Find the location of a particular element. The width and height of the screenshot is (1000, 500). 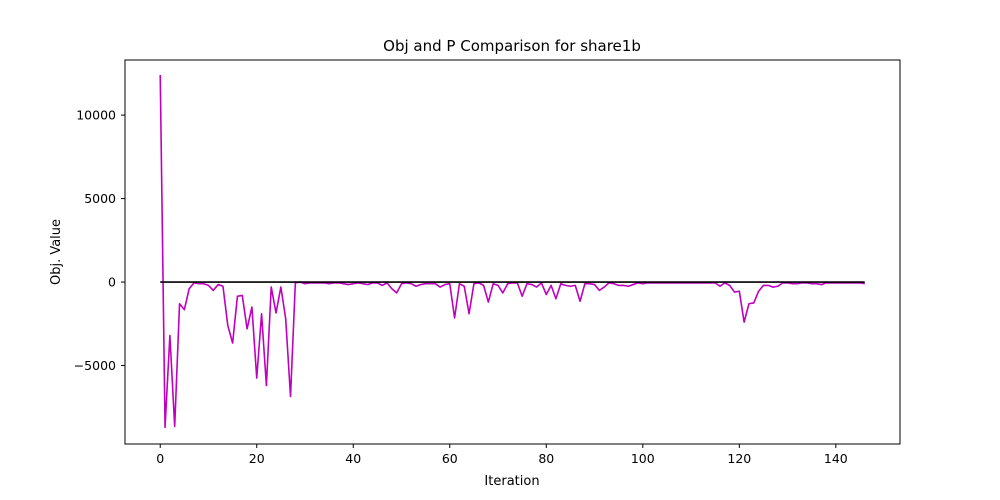

x-tick-label: 40 is located at coordinates (353, 458).